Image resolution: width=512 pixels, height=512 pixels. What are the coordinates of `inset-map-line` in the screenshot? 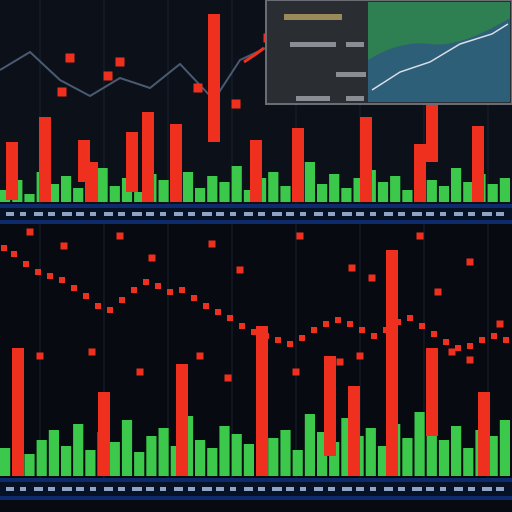 It's located at (440, 57).